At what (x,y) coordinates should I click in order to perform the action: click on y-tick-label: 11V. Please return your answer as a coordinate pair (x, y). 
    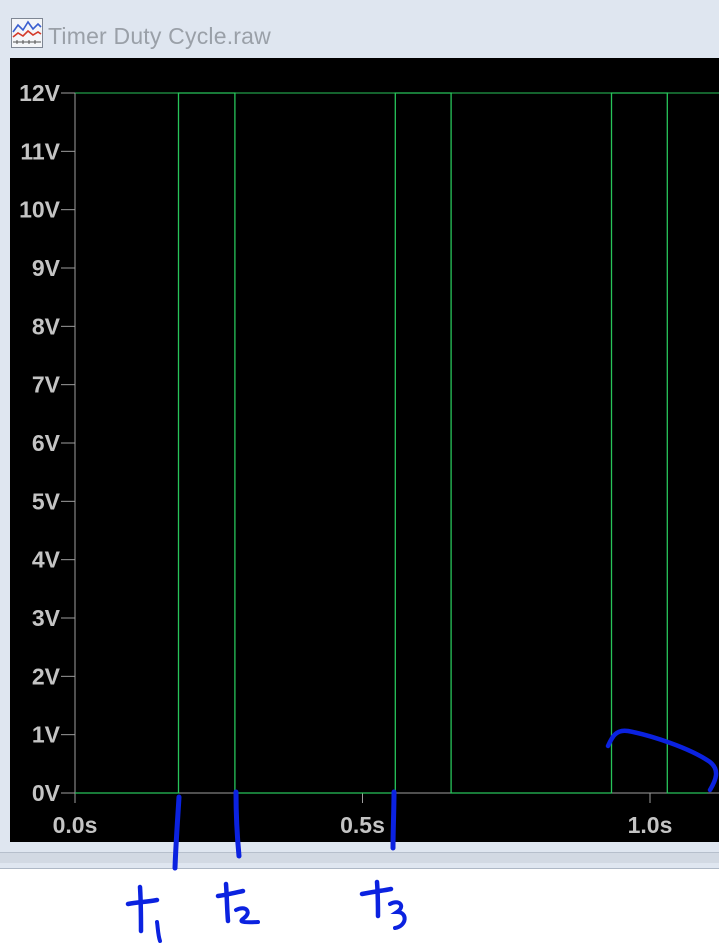
    Looking at the image, I should click on (40, 151).